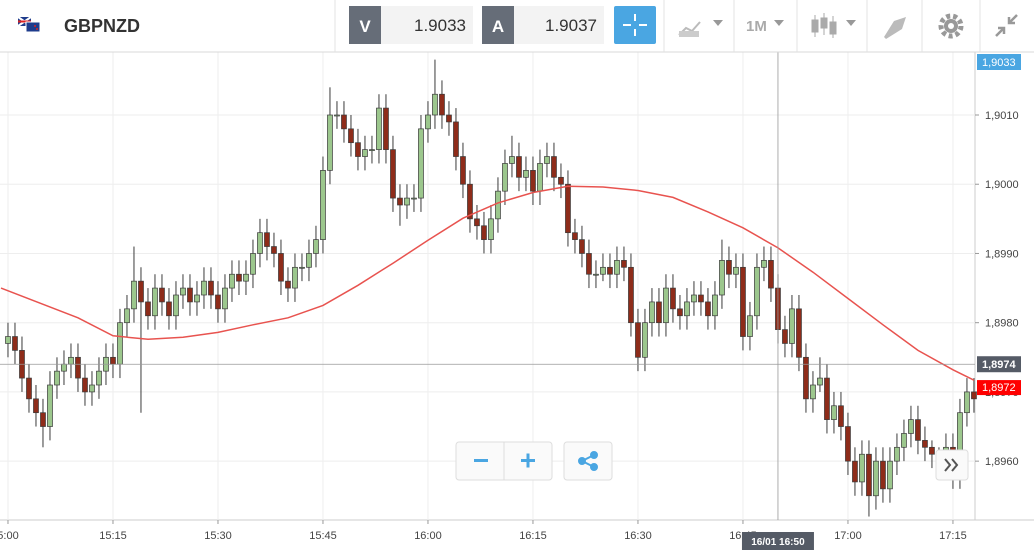 This screenshot has height=555, width=1034. I want to click on zoom-in-button, so click(528, 460).